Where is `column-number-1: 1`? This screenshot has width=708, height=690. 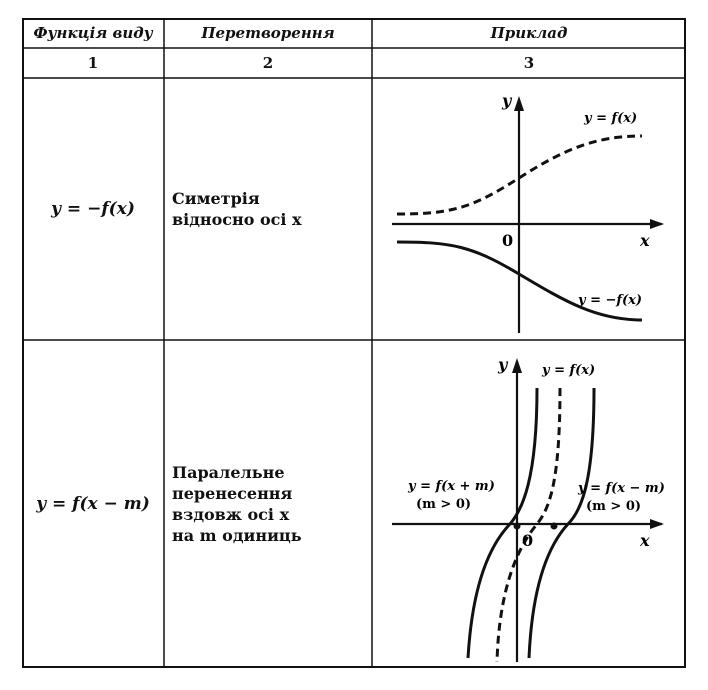
column-number-1: 1 is located at coordinates (93, 63).